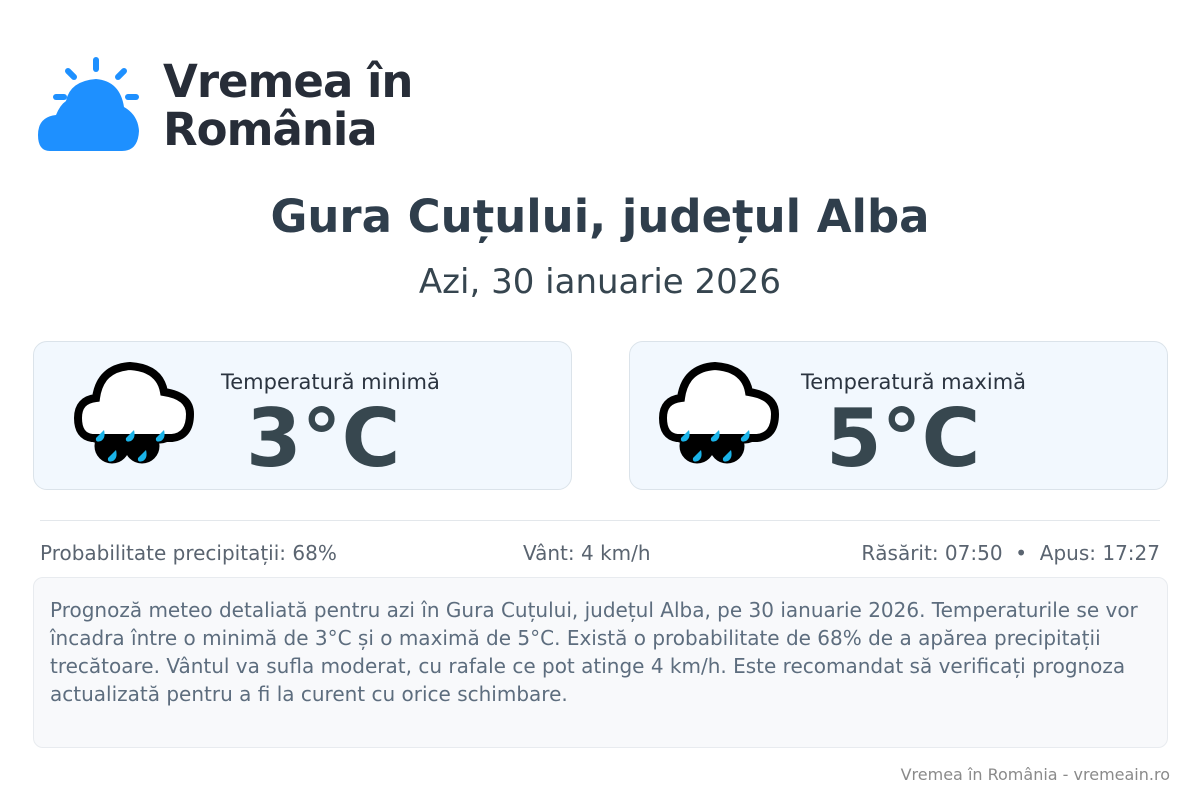 This screenshot has width=1200, height=800. Describe the element at coordinates (270, 129) in the screenshot. I see `brand-line2: România` at that location.